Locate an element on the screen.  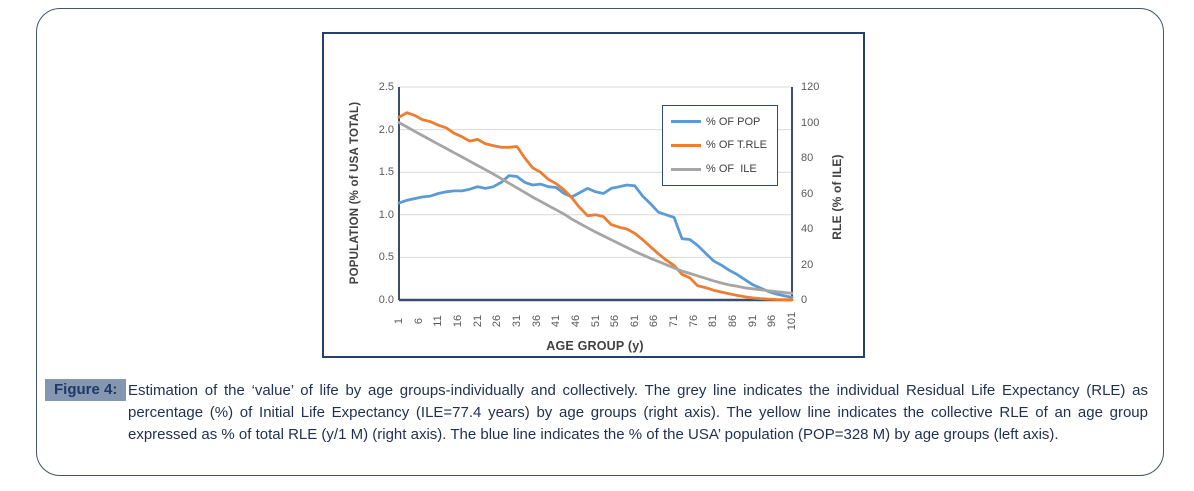
left-axis-tick: 1.0 is located at coordinates (386, 214).